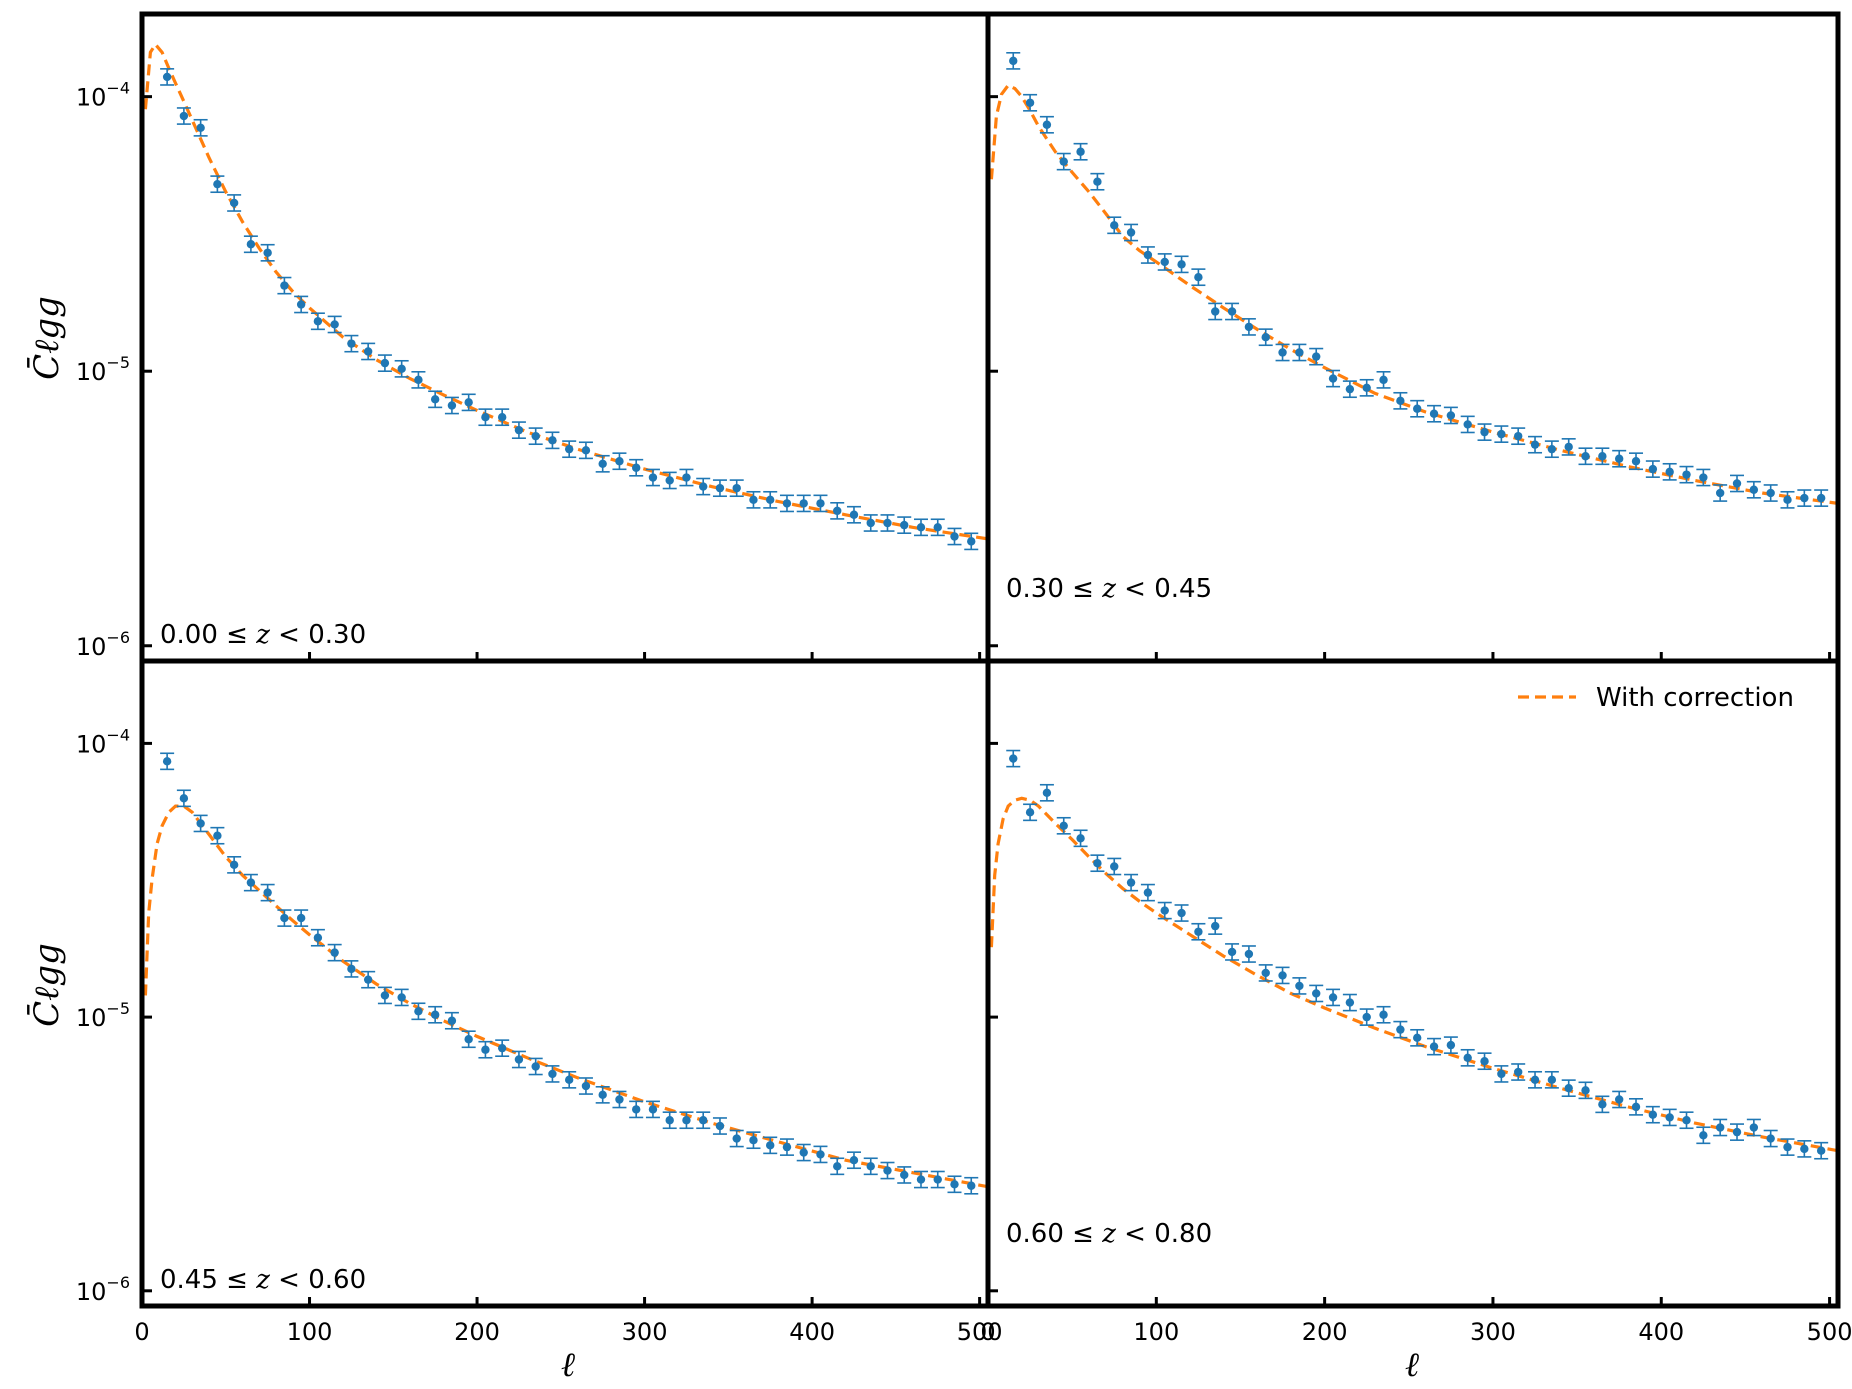 This screenshot has width=1852, height=1389. I want to click on x-tick-label: 200, so click(1325, 1332).